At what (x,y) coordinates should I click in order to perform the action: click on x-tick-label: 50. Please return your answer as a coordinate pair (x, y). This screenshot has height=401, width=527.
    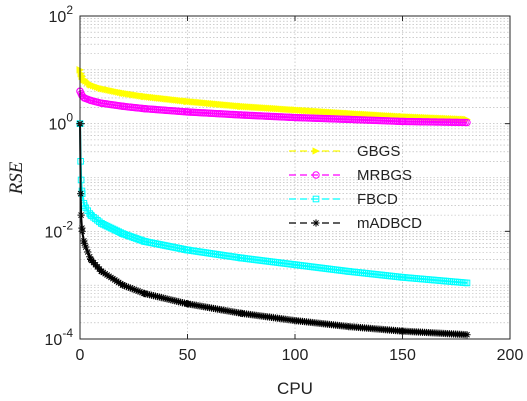
    Looking at the image, I should click on (188, 355).